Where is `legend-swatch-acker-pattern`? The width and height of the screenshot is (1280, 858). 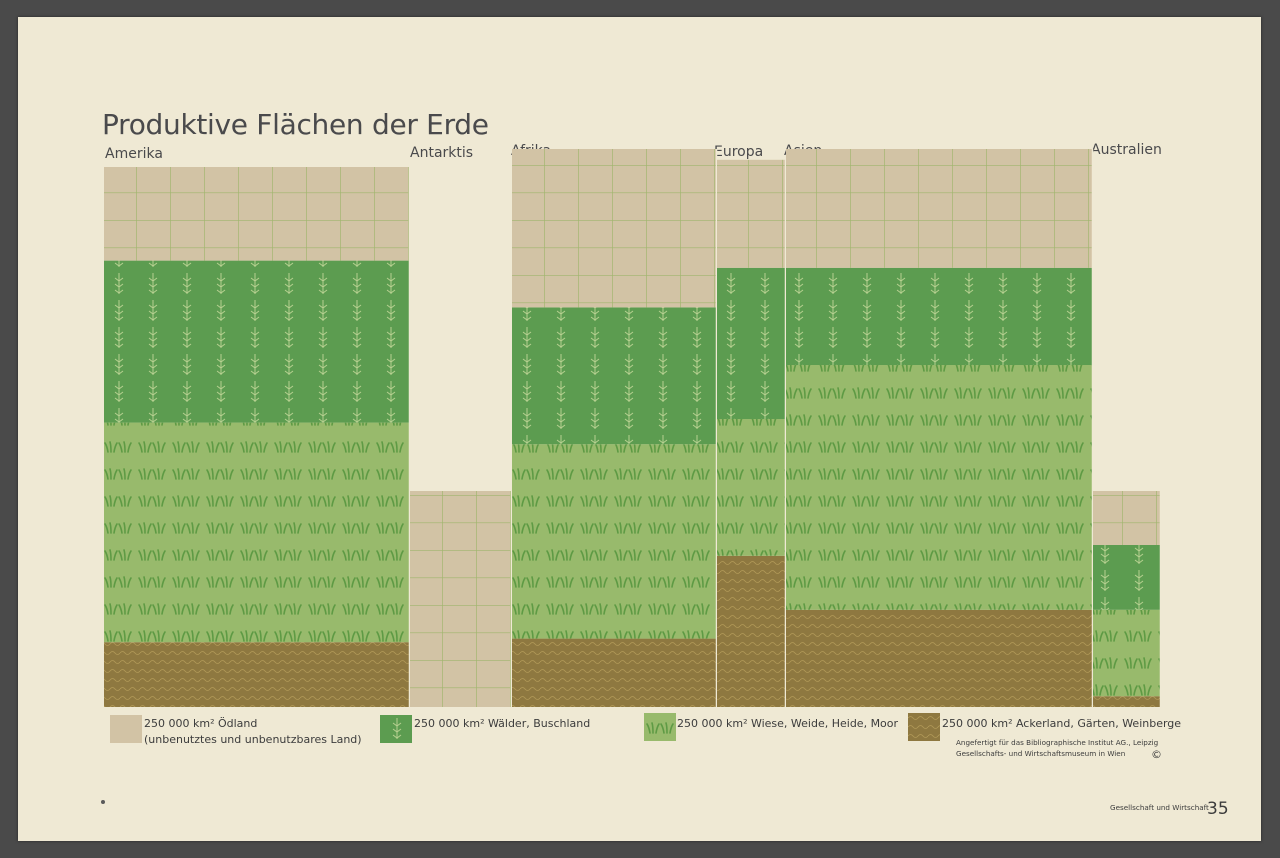 legend-swatch-acker-pattern is located at coordinates (924, 727).